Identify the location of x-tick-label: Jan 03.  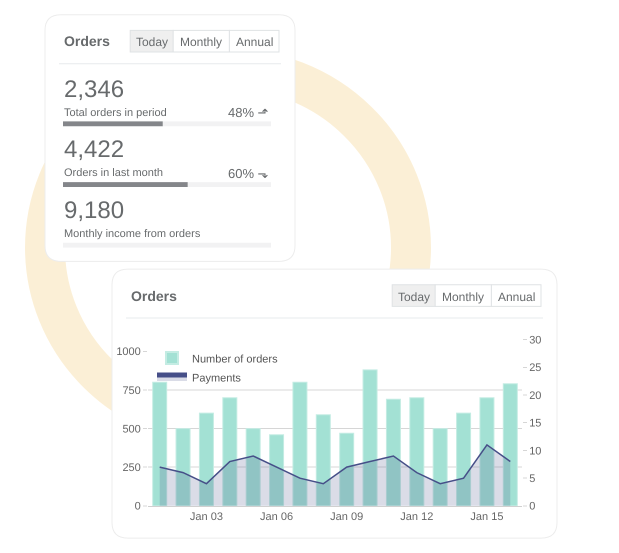
(206, 517).